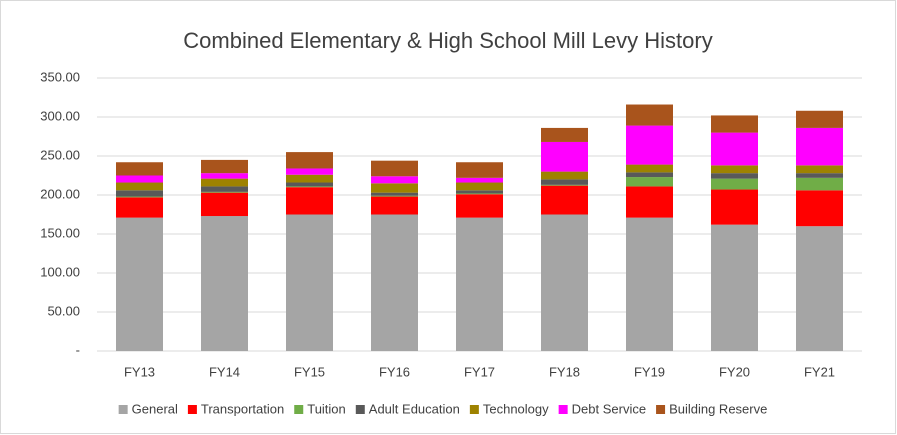  What do you see at coordinates (649, 371) in the screenshot?
I see `x-tick-label: FY19` at bounding box center [649, 371].